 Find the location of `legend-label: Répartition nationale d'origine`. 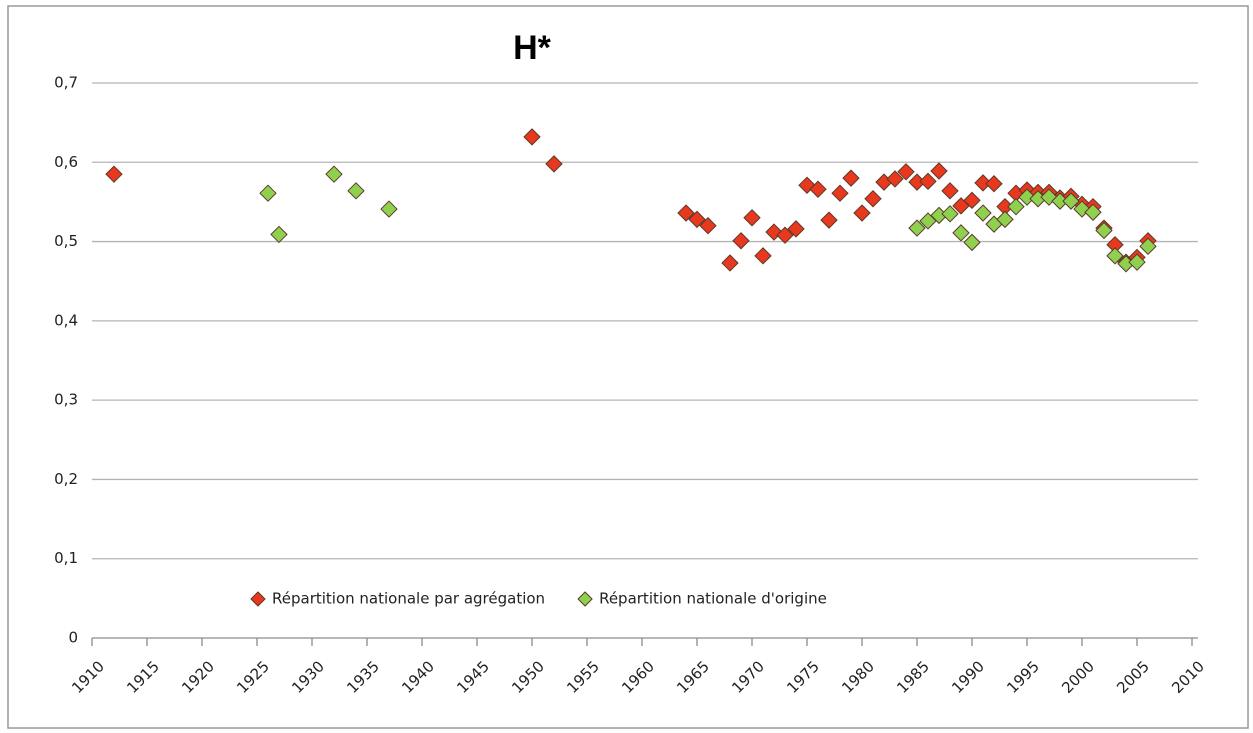

legend-label: Répartition nationale d'origine is located at coordinates (713, 599).